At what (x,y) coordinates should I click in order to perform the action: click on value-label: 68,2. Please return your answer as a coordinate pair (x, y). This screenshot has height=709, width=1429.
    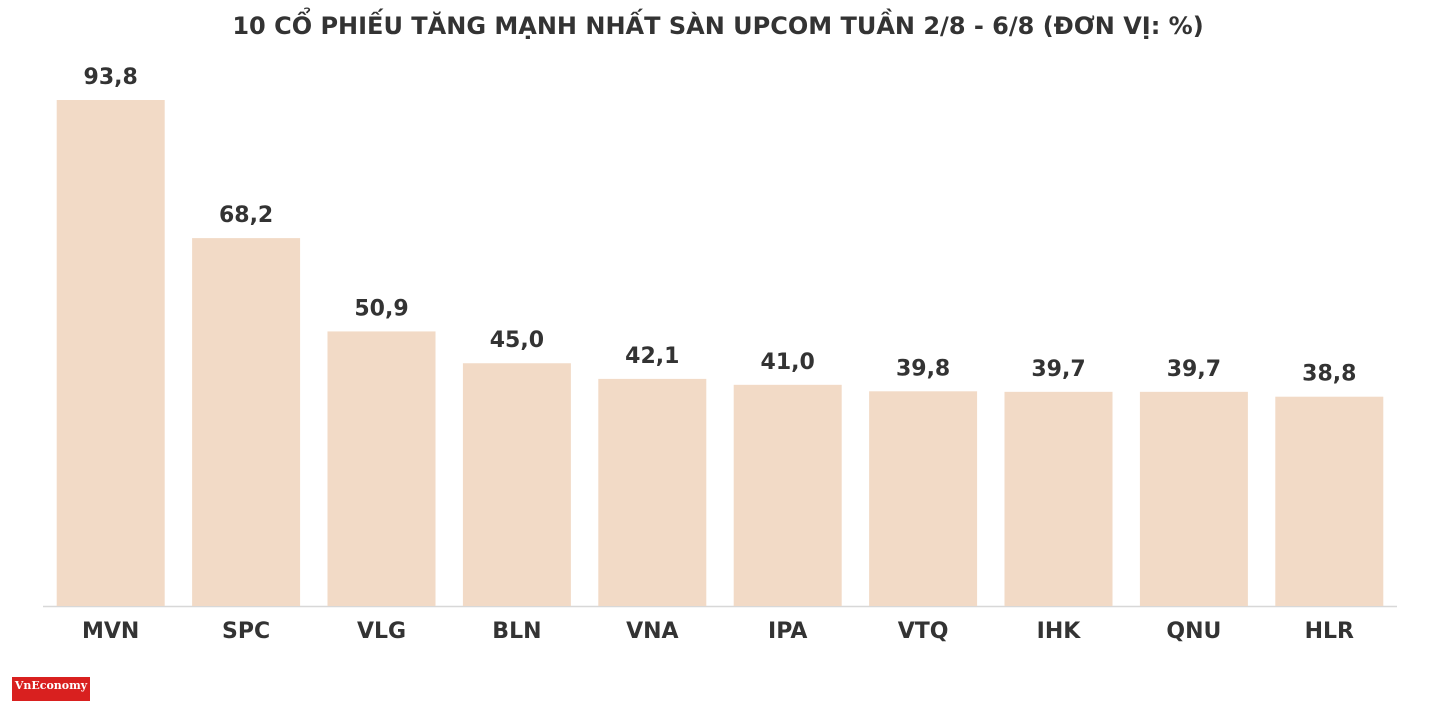
    Looking at the image, I should click on (246, 215).